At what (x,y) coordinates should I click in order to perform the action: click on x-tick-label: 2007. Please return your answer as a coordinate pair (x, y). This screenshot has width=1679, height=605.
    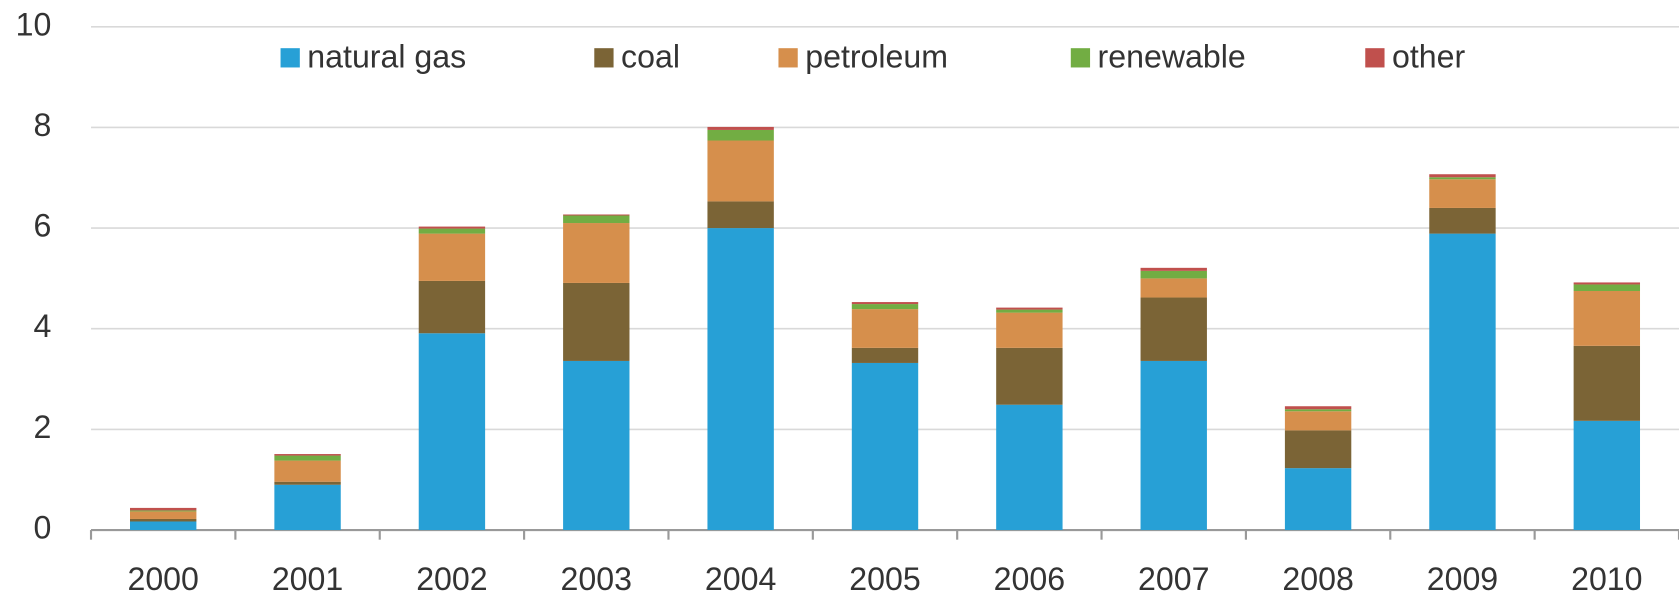
    Looking at the image, I should click on (1173, 579).